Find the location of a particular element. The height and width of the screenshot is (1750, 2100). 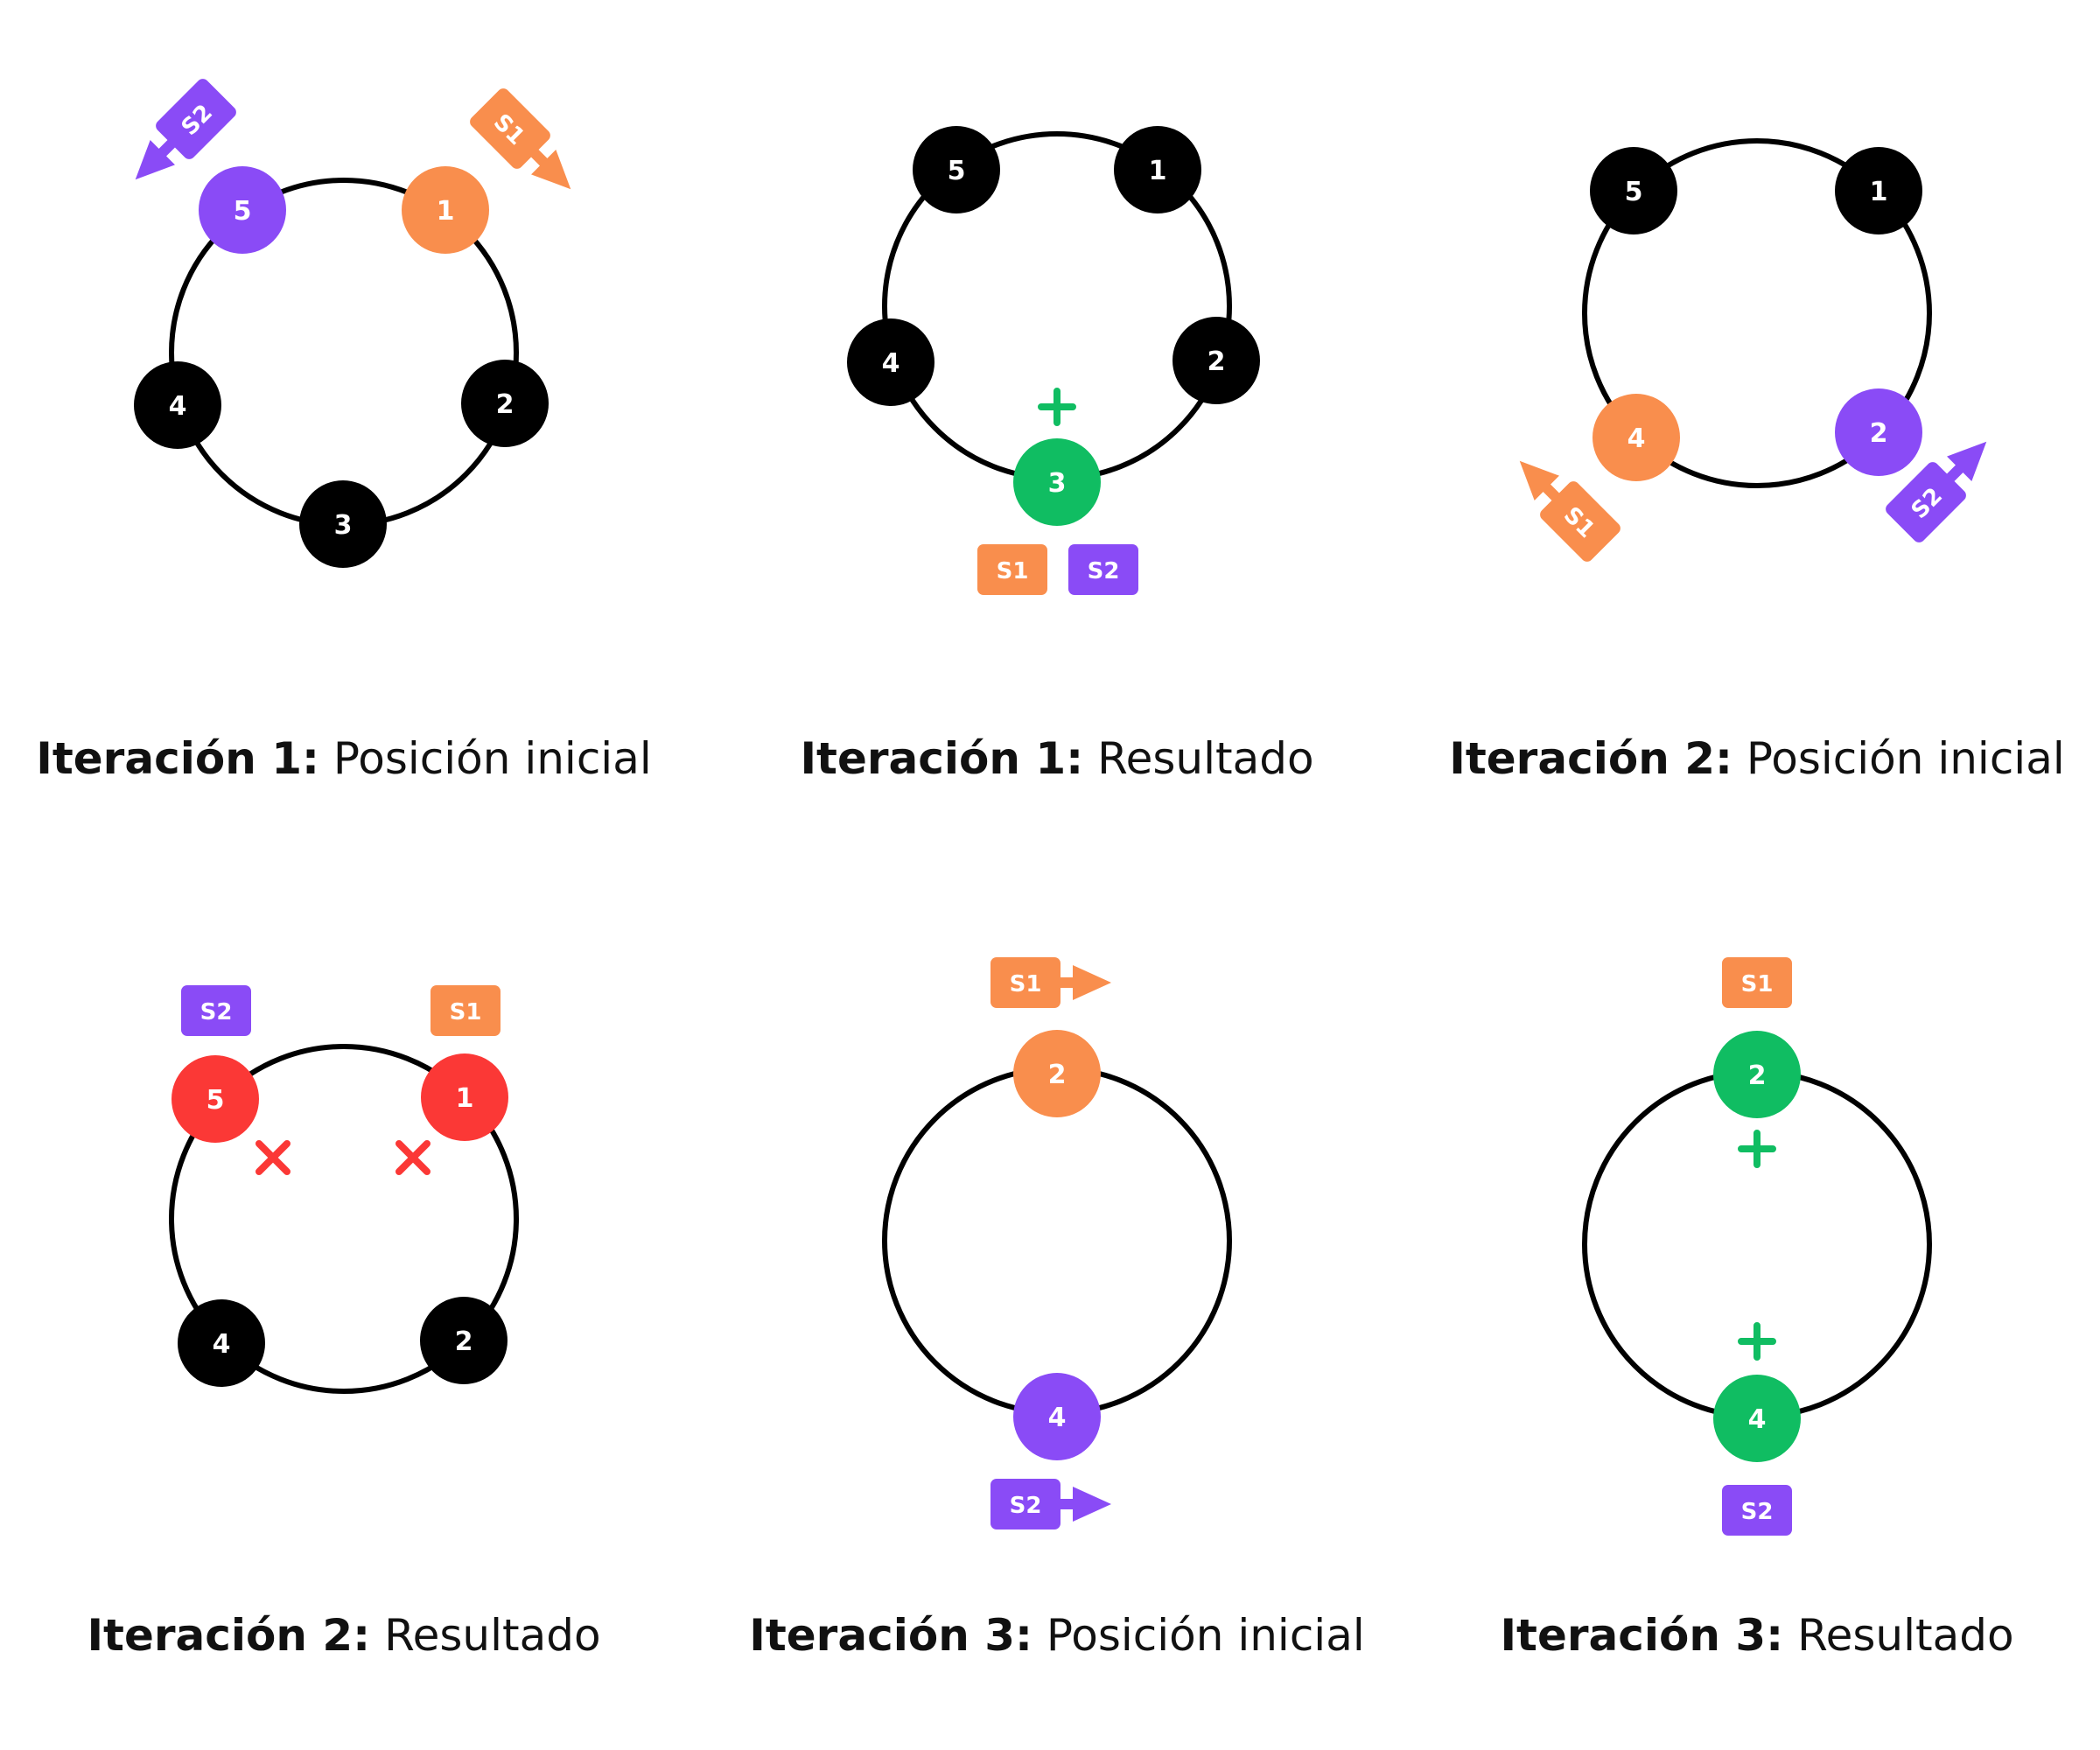

panel-iter2-initial: 5 1 4 2 S1 S2 is located at coordinates (1753, 350).